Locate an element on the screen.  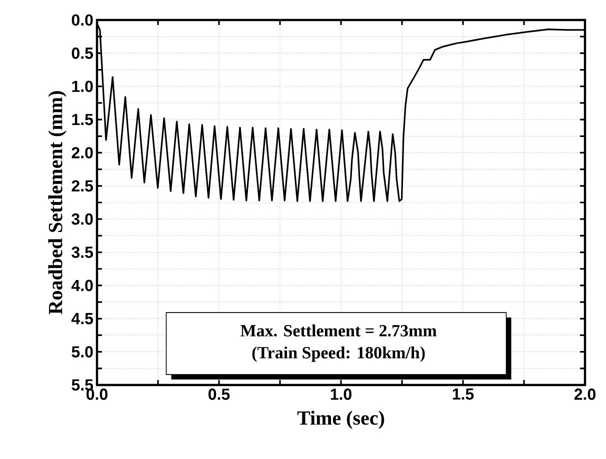
x-tick-label: 1.5 is located at coordinates (463, 394).